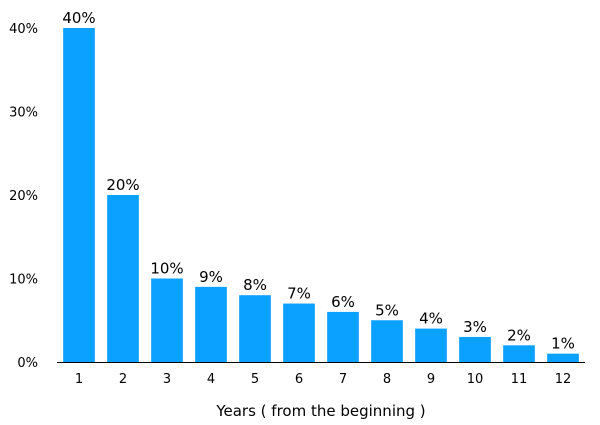  What do you see at coordinates (211, 277) in the screenshot?
I see `bar-value-label: 9%` at bounding box center [211, 277].